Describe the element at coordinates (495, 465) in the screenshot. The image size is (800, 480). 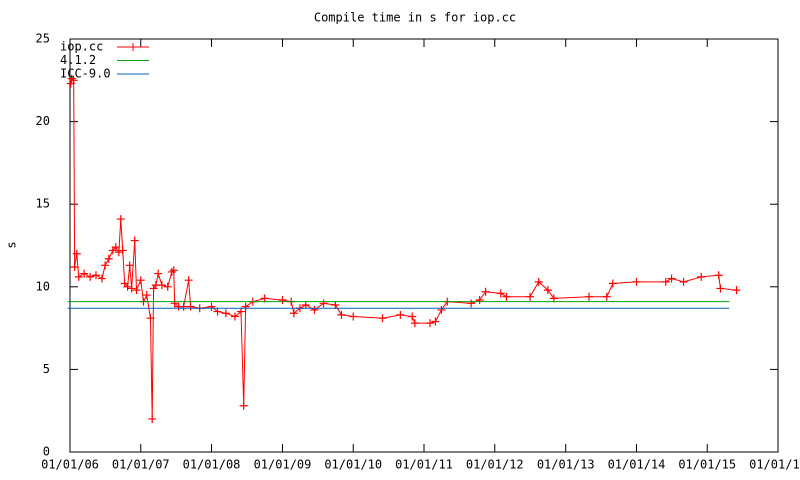
I see `x-tick-label: 01/01/12` at that location.